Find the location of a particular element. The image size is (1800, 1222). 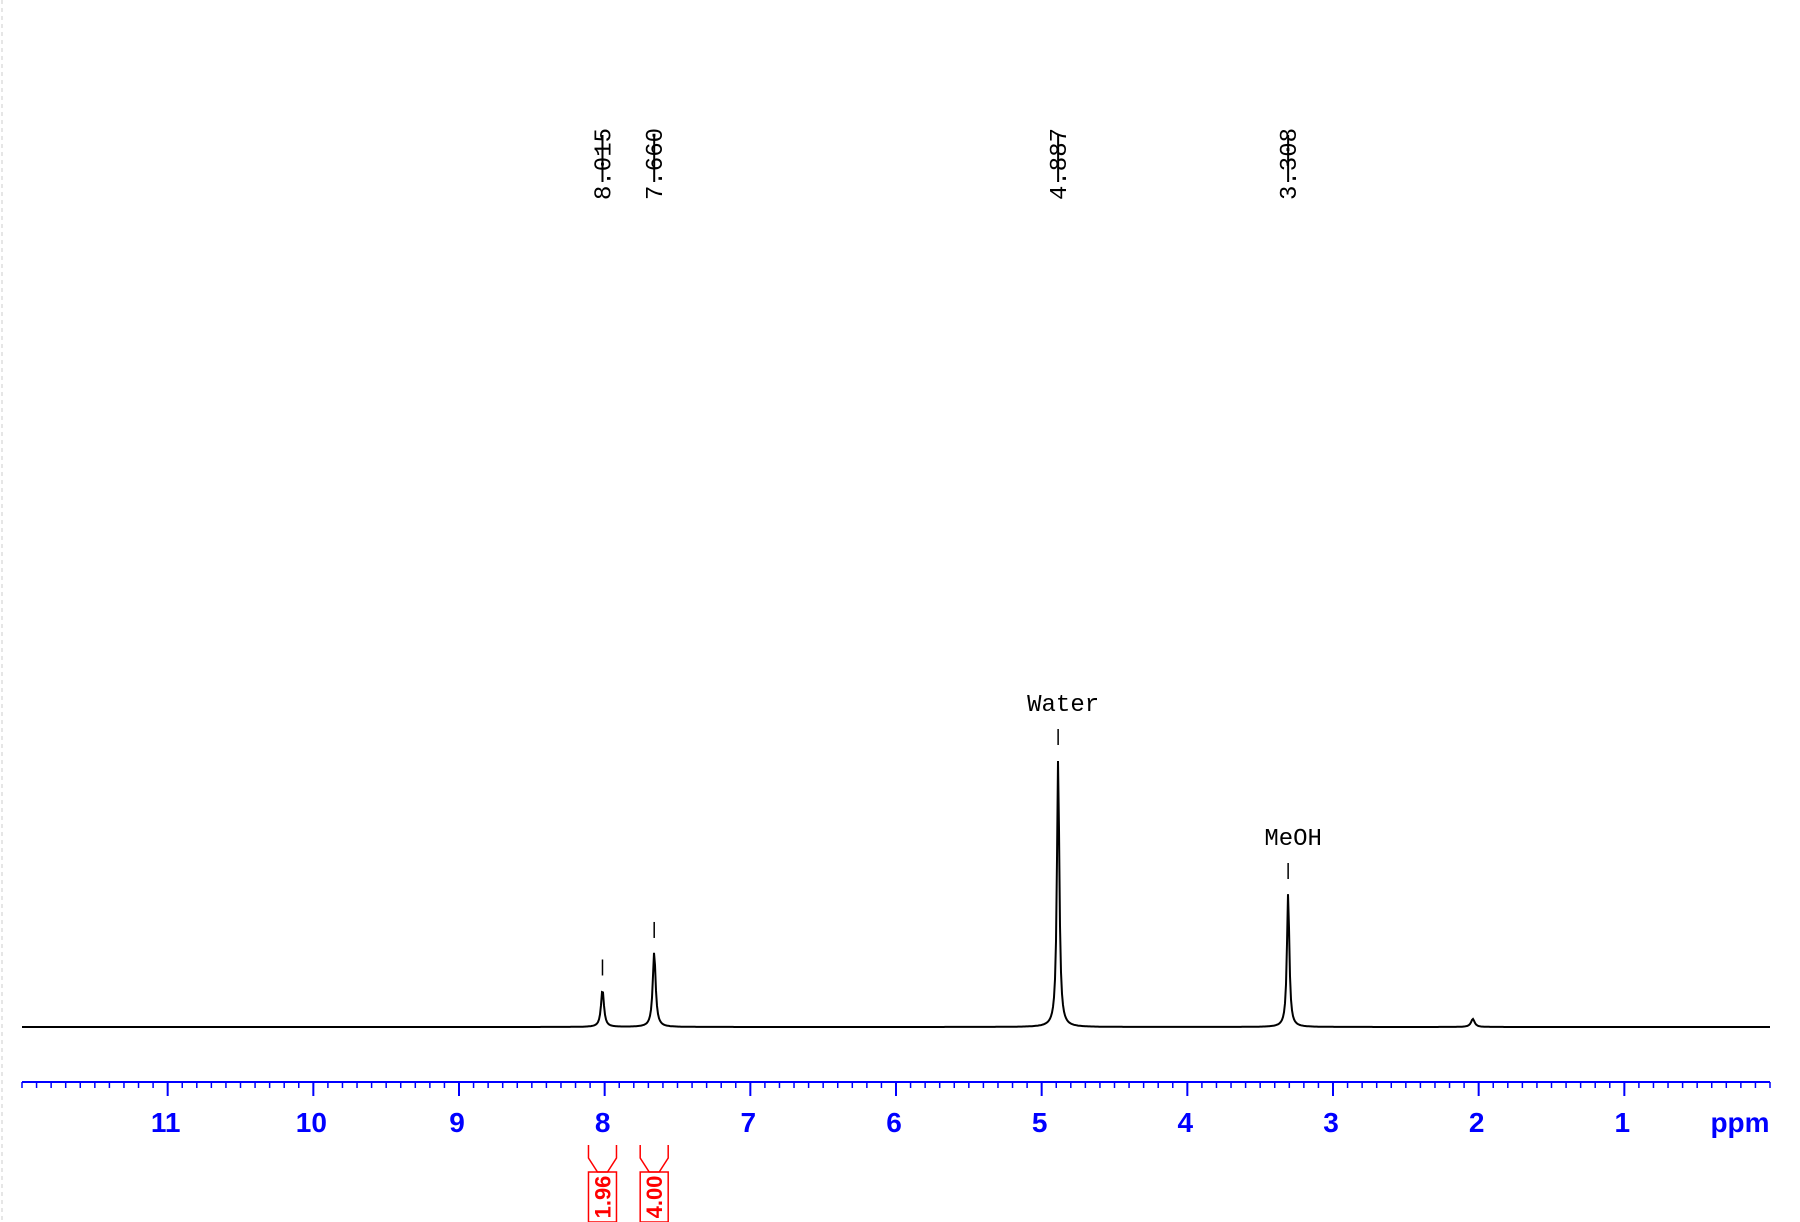

x-tick-label: 8 is located at coordinates (603, 1122).